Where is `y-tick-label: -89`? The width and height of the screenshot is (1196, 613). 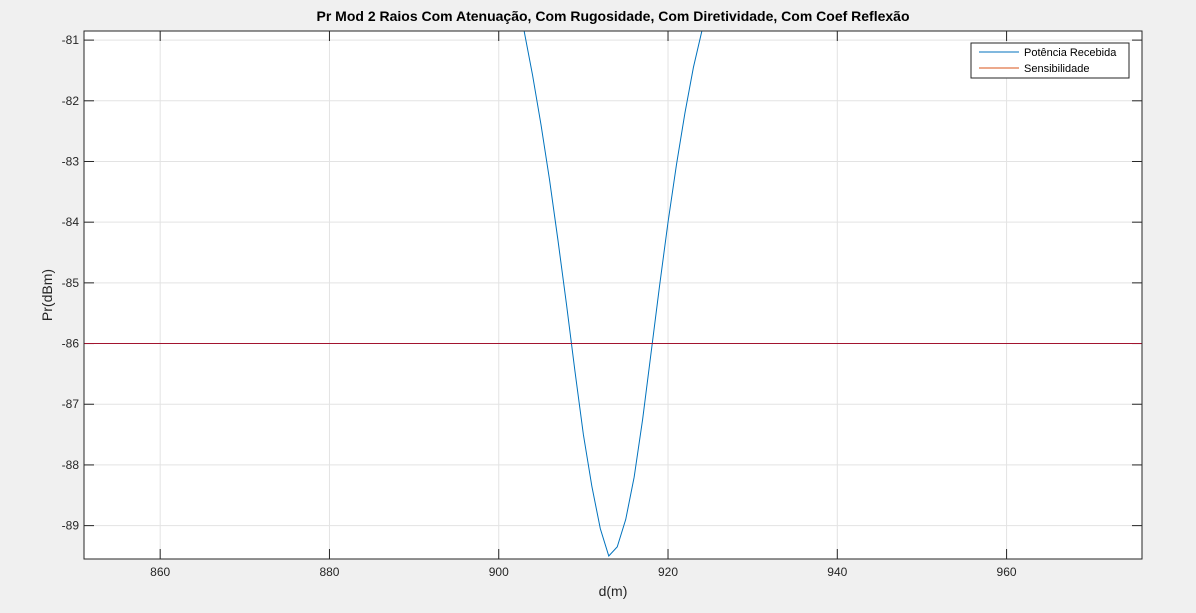
y-tick-label: -89 is located at coordinates (71, 526).